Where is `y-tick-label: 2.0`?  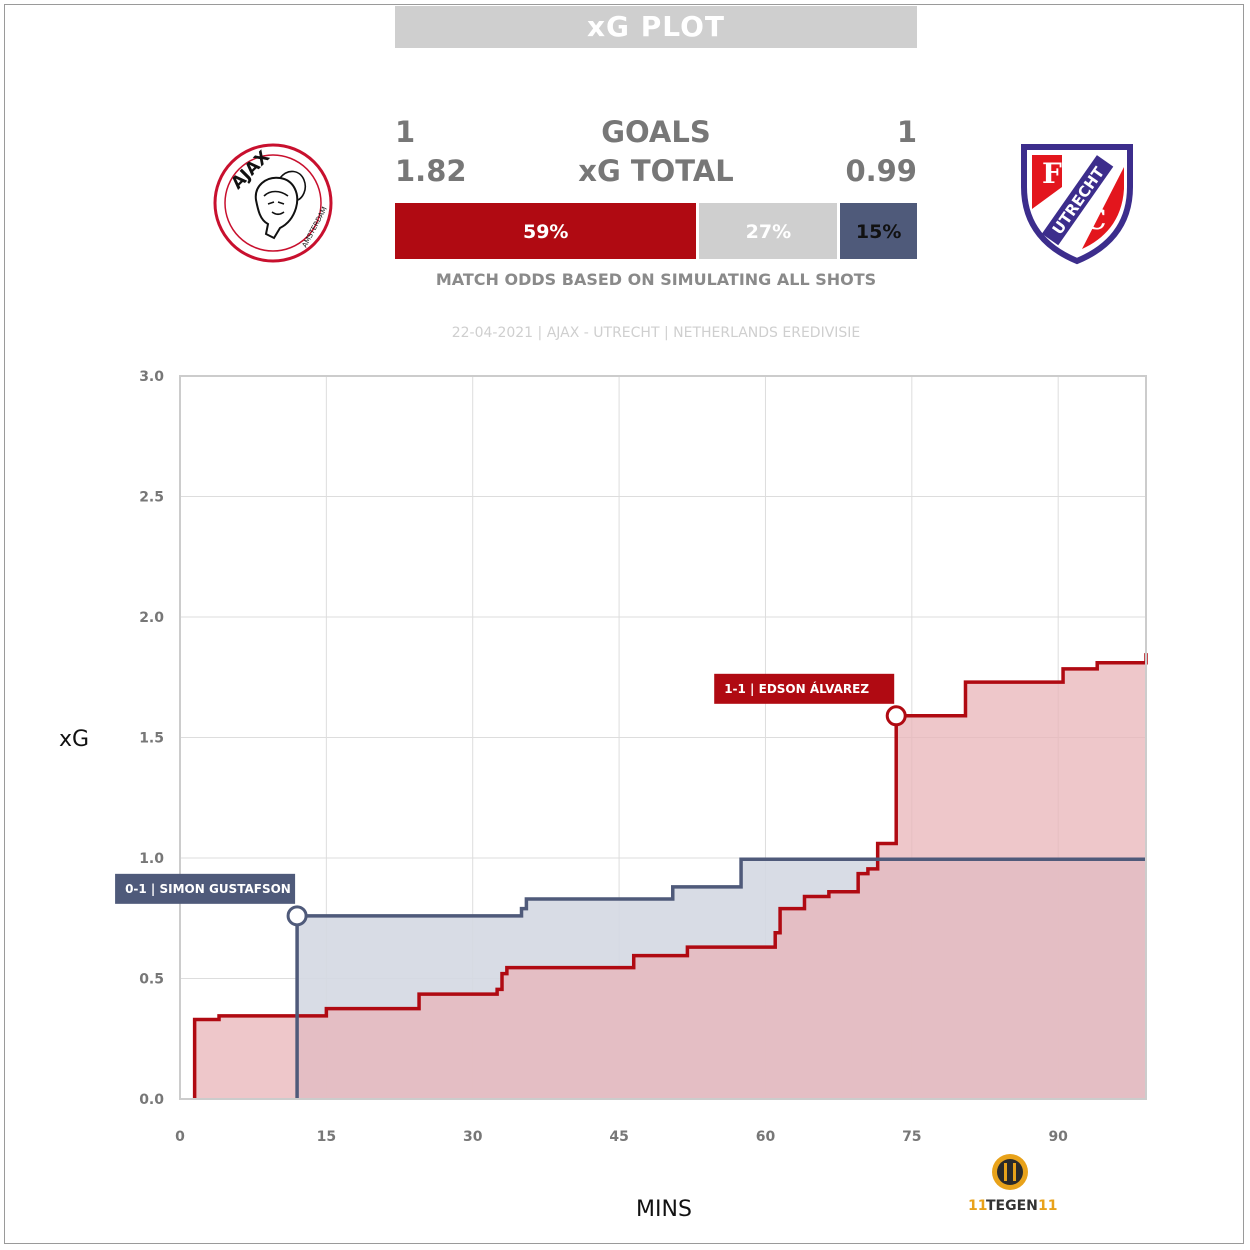 y-tick-label: 2.0 is located at coordinates (151, 618).